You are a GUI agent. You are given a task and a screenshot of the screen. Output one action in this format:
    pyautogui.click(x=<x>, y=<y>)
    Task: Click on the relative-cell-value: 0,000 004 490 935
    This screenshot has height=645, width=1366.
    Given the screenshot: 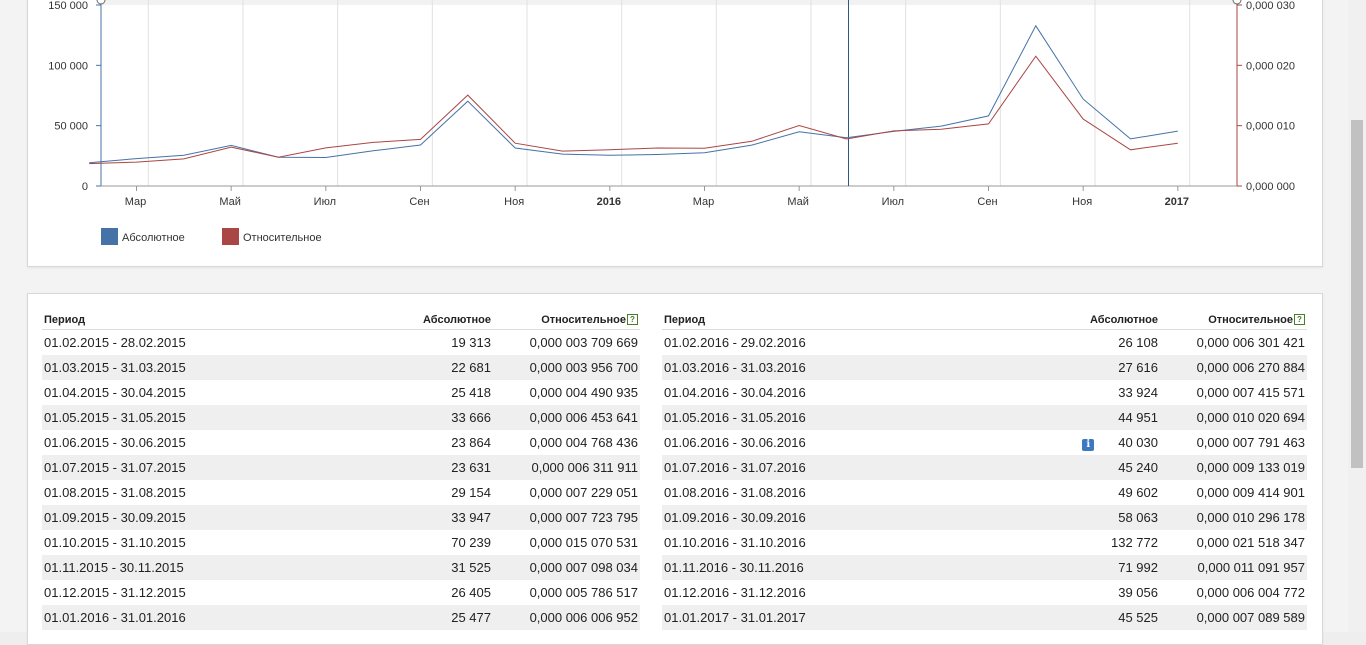 What is the action you would take?
    pyautogui.click(x=583, y=392)
    